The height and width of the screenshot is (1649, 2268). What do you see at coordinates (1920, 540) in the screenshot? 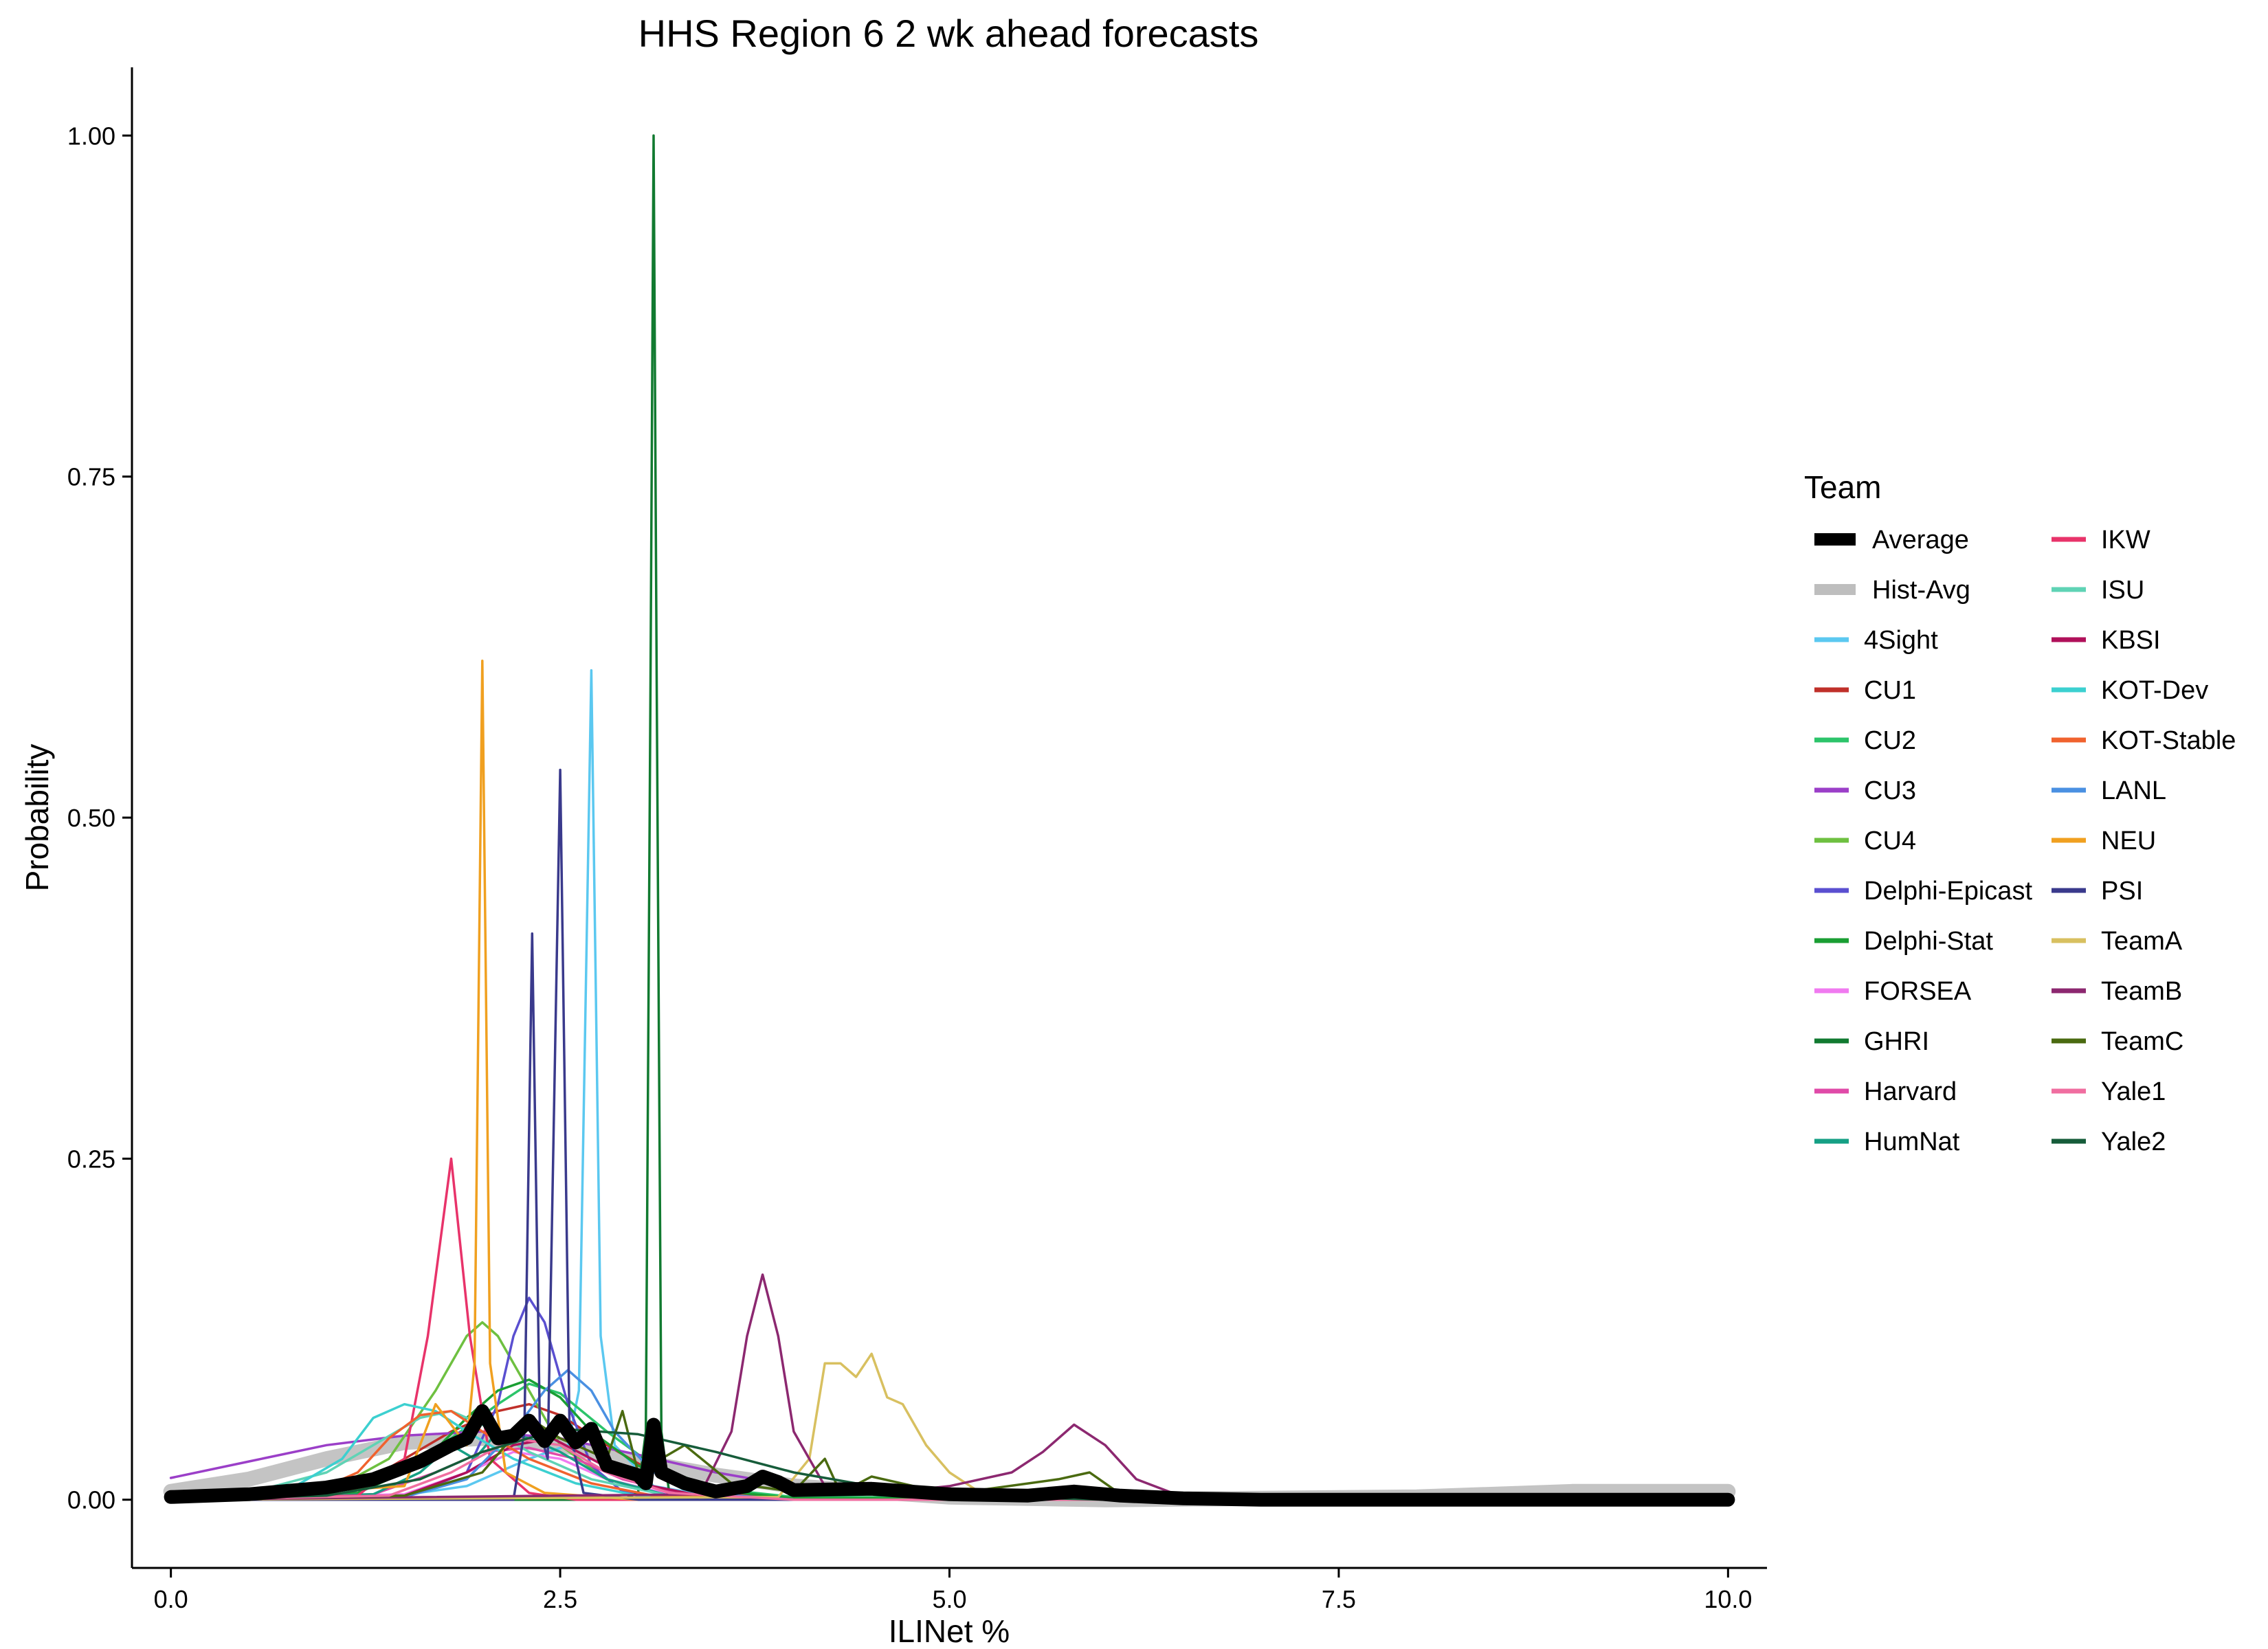
I see `legend-label-average: Average` at bounding box center [1920, 540].